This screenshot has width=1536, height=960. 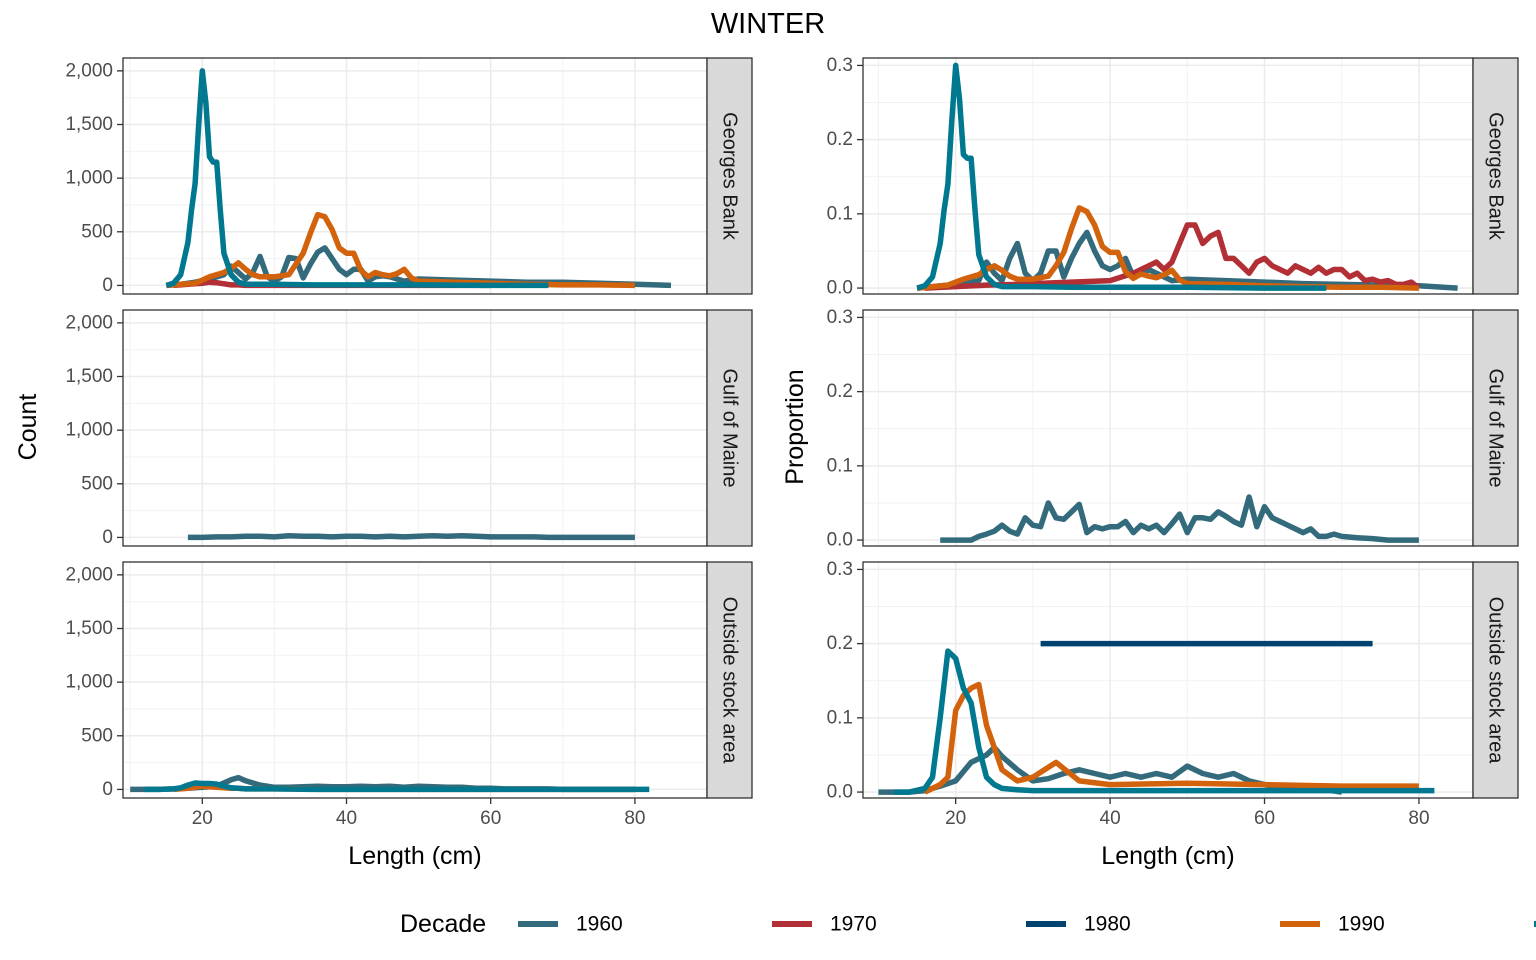 What do you see at coordinates (840, 139) in the screenshot?
I see `proportion-georges-bank-y-tick-label: 0.2` at bounding box center [840, 139].